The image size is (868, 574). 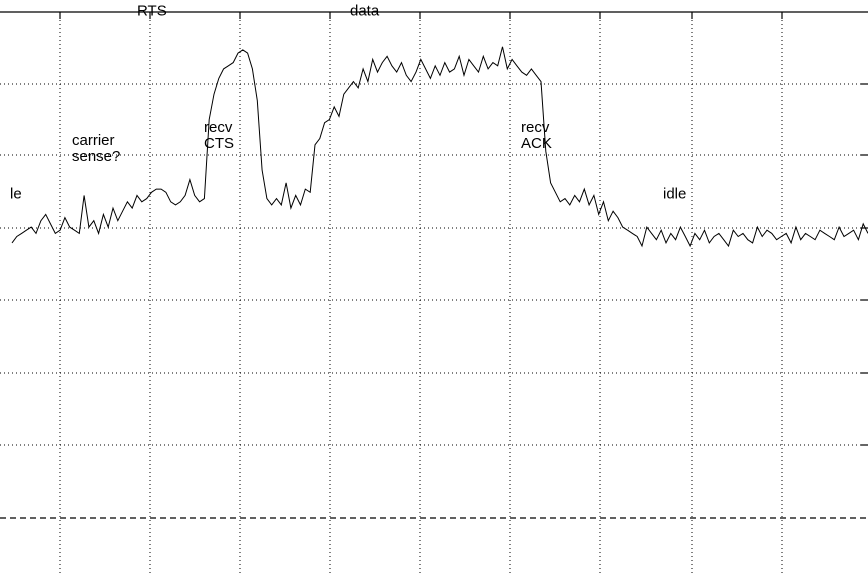 I want to click on annotation-recv-cts: recv CTS, so click(x=219, y=135).